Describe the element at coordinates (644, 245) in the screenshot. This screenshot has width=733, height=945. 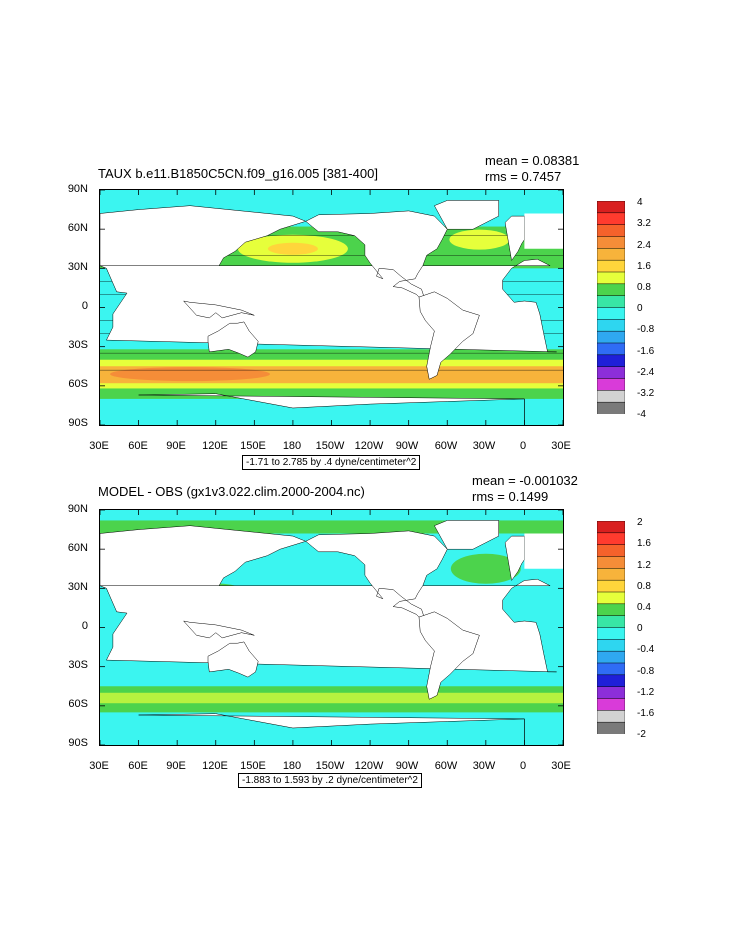
I see `colorbar-label: 2.4` at that location.